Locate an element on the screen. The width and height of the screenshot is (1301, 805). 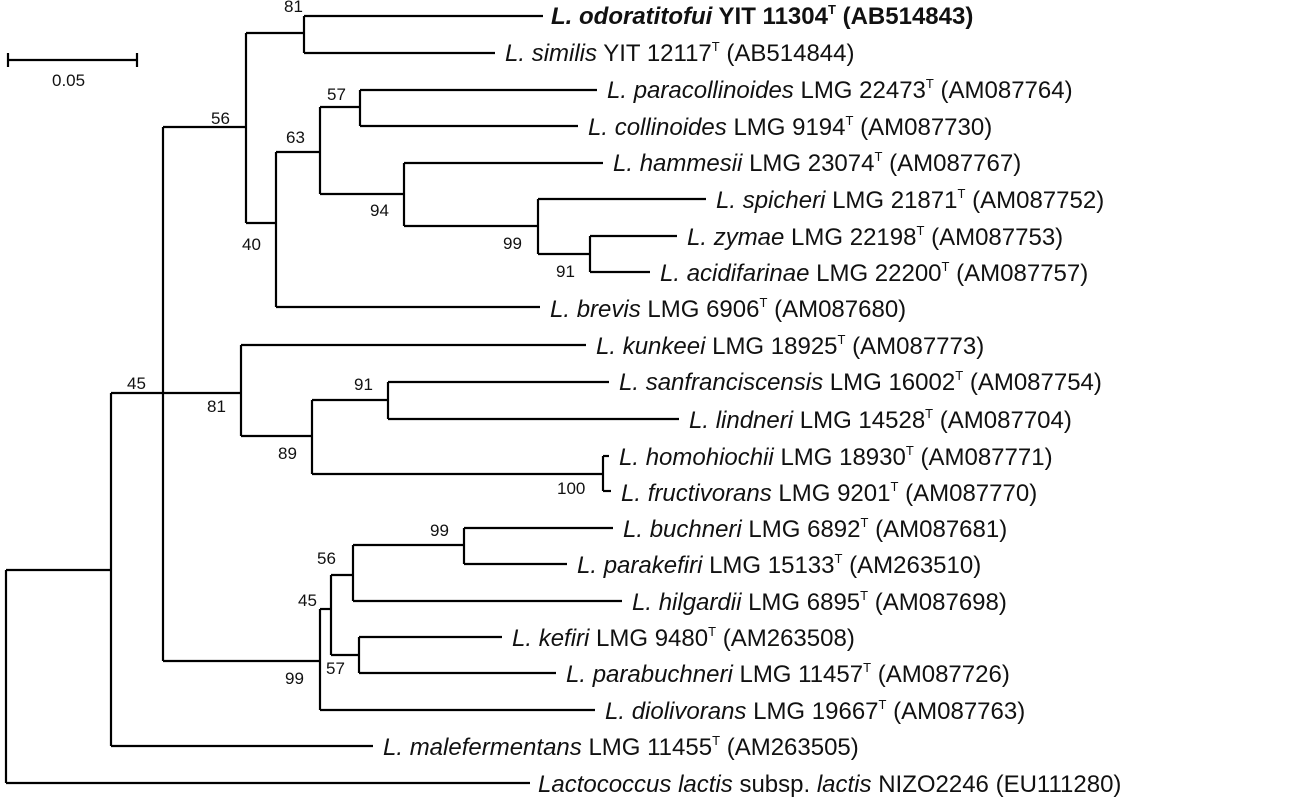
taxon-label-lindneri: L. lindneri LMG 14528T (AM087704) is located at coordinates (880, 420).